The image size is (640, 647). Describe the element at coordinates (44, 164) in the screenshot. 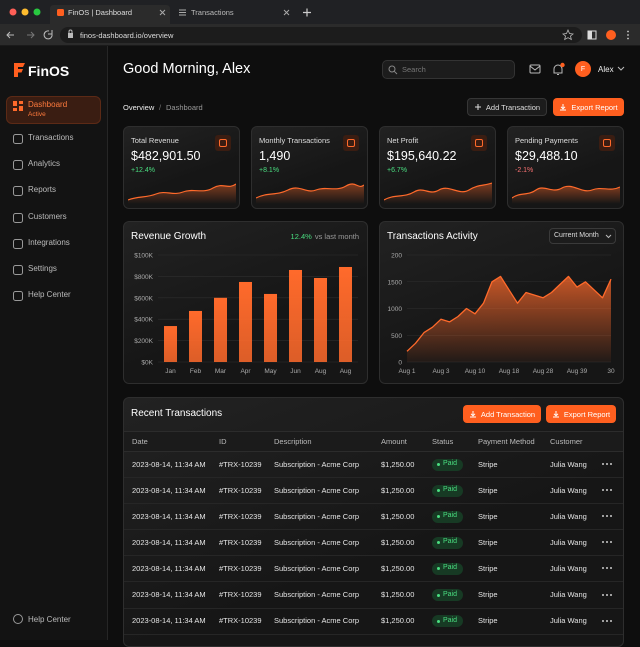

I see `nav-label: Analytics` at that location.